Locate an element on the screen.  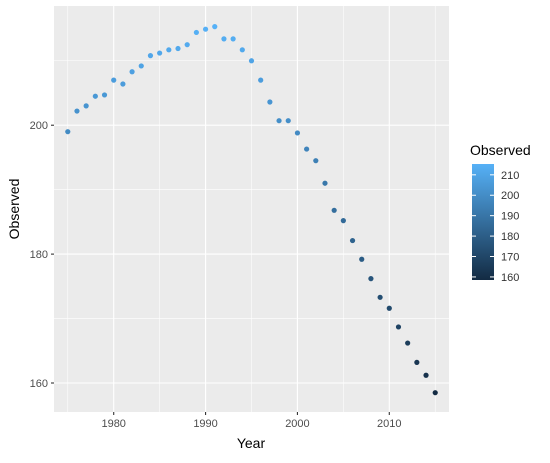
y-axis-title: Observed is located at coordinates (14, 209).